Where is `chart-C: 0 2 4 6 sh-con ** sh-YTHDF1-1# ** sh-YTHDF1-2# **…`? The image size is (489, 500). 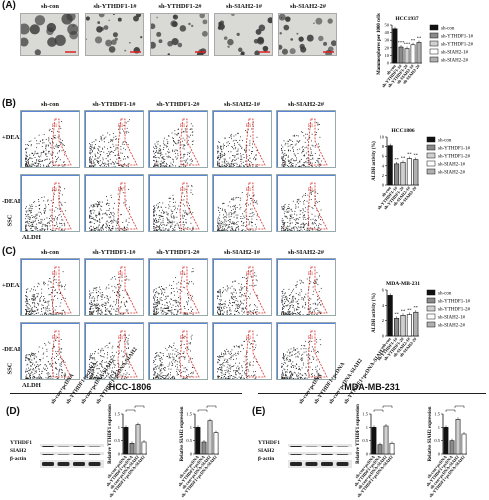
chart-C: 0 2 4 6 sh-con ** sh-YTHDF1-1# ** sh-YTHDF1-2# **… is located at coordinates (421, 321).